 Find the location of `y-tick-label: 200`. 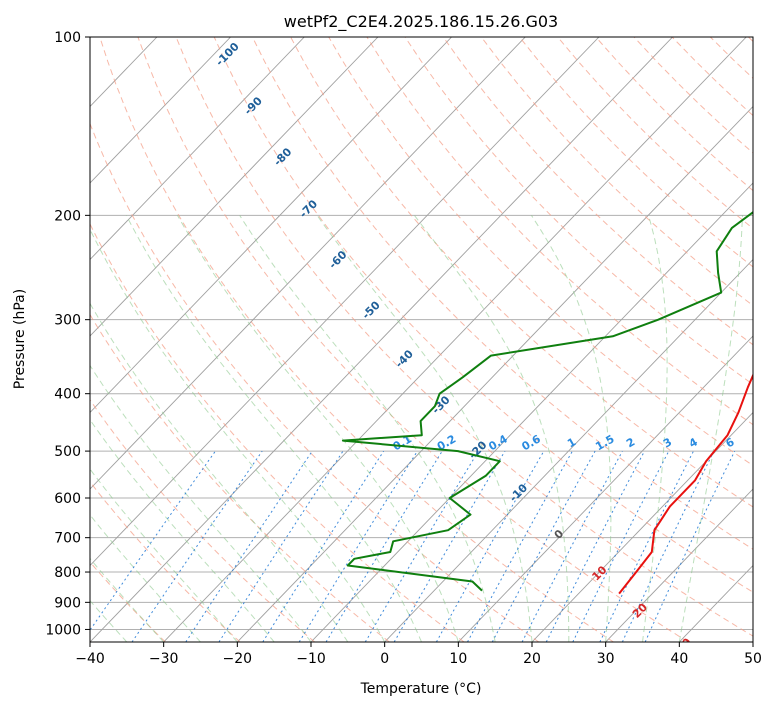

y-tick-label: 200 is located at coordinates (67, 216).